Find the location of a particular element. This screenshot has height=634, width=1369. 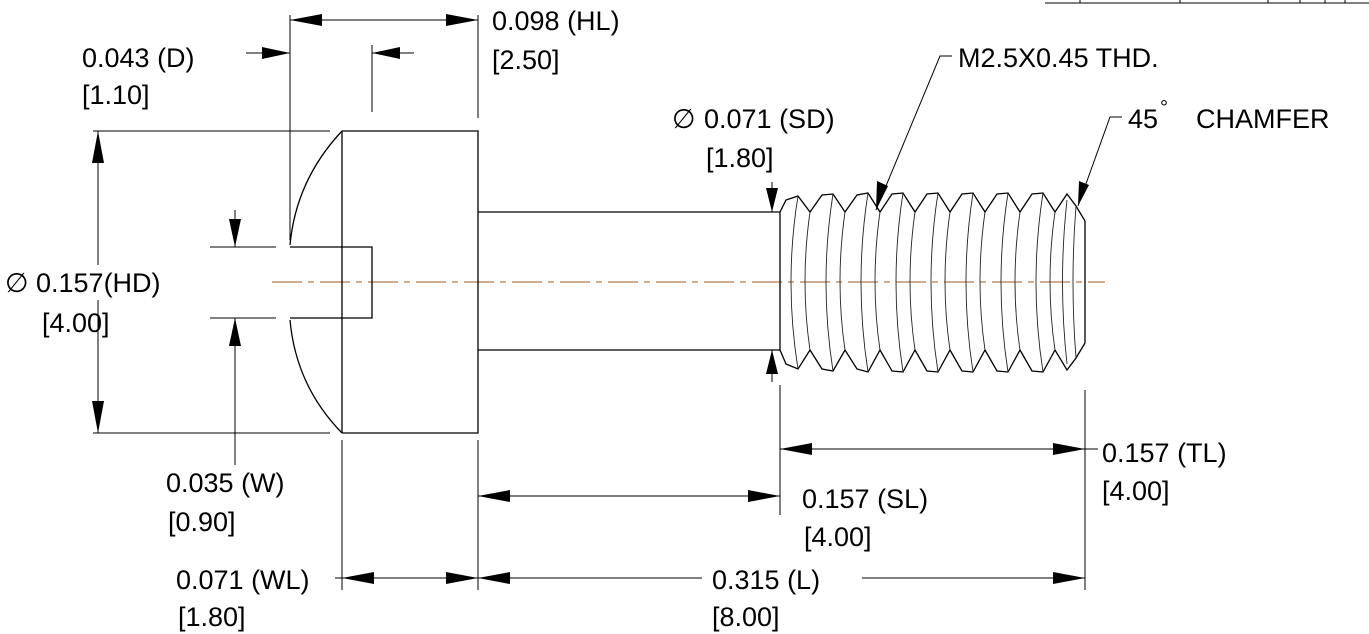

dimension-tl is located at coordinates (939, 449).